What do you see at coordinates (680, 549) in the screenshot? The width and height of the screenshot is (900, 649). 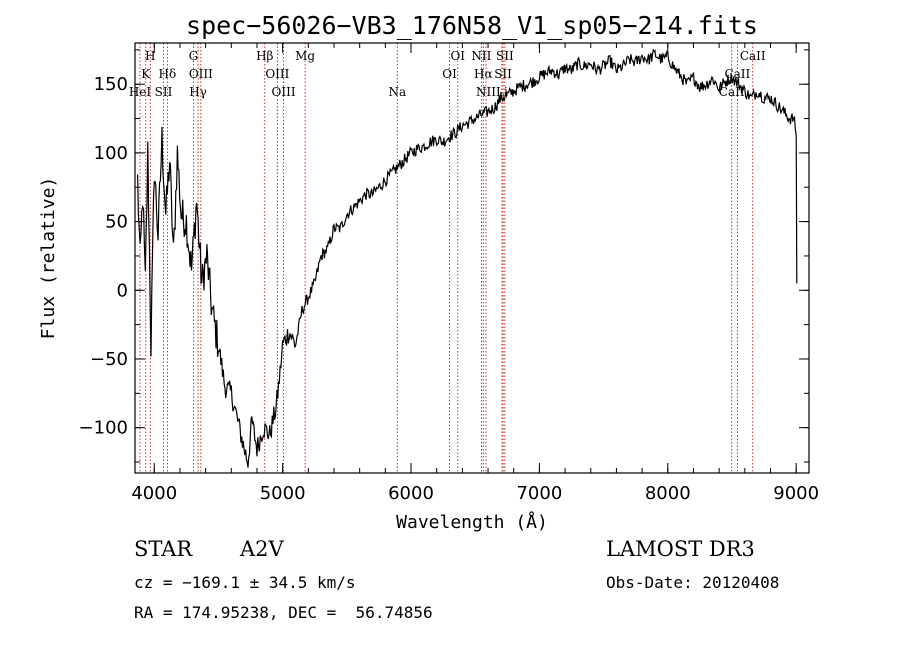 I see `survey-name: LAMOST DR3` at bounding box center [680, 549].